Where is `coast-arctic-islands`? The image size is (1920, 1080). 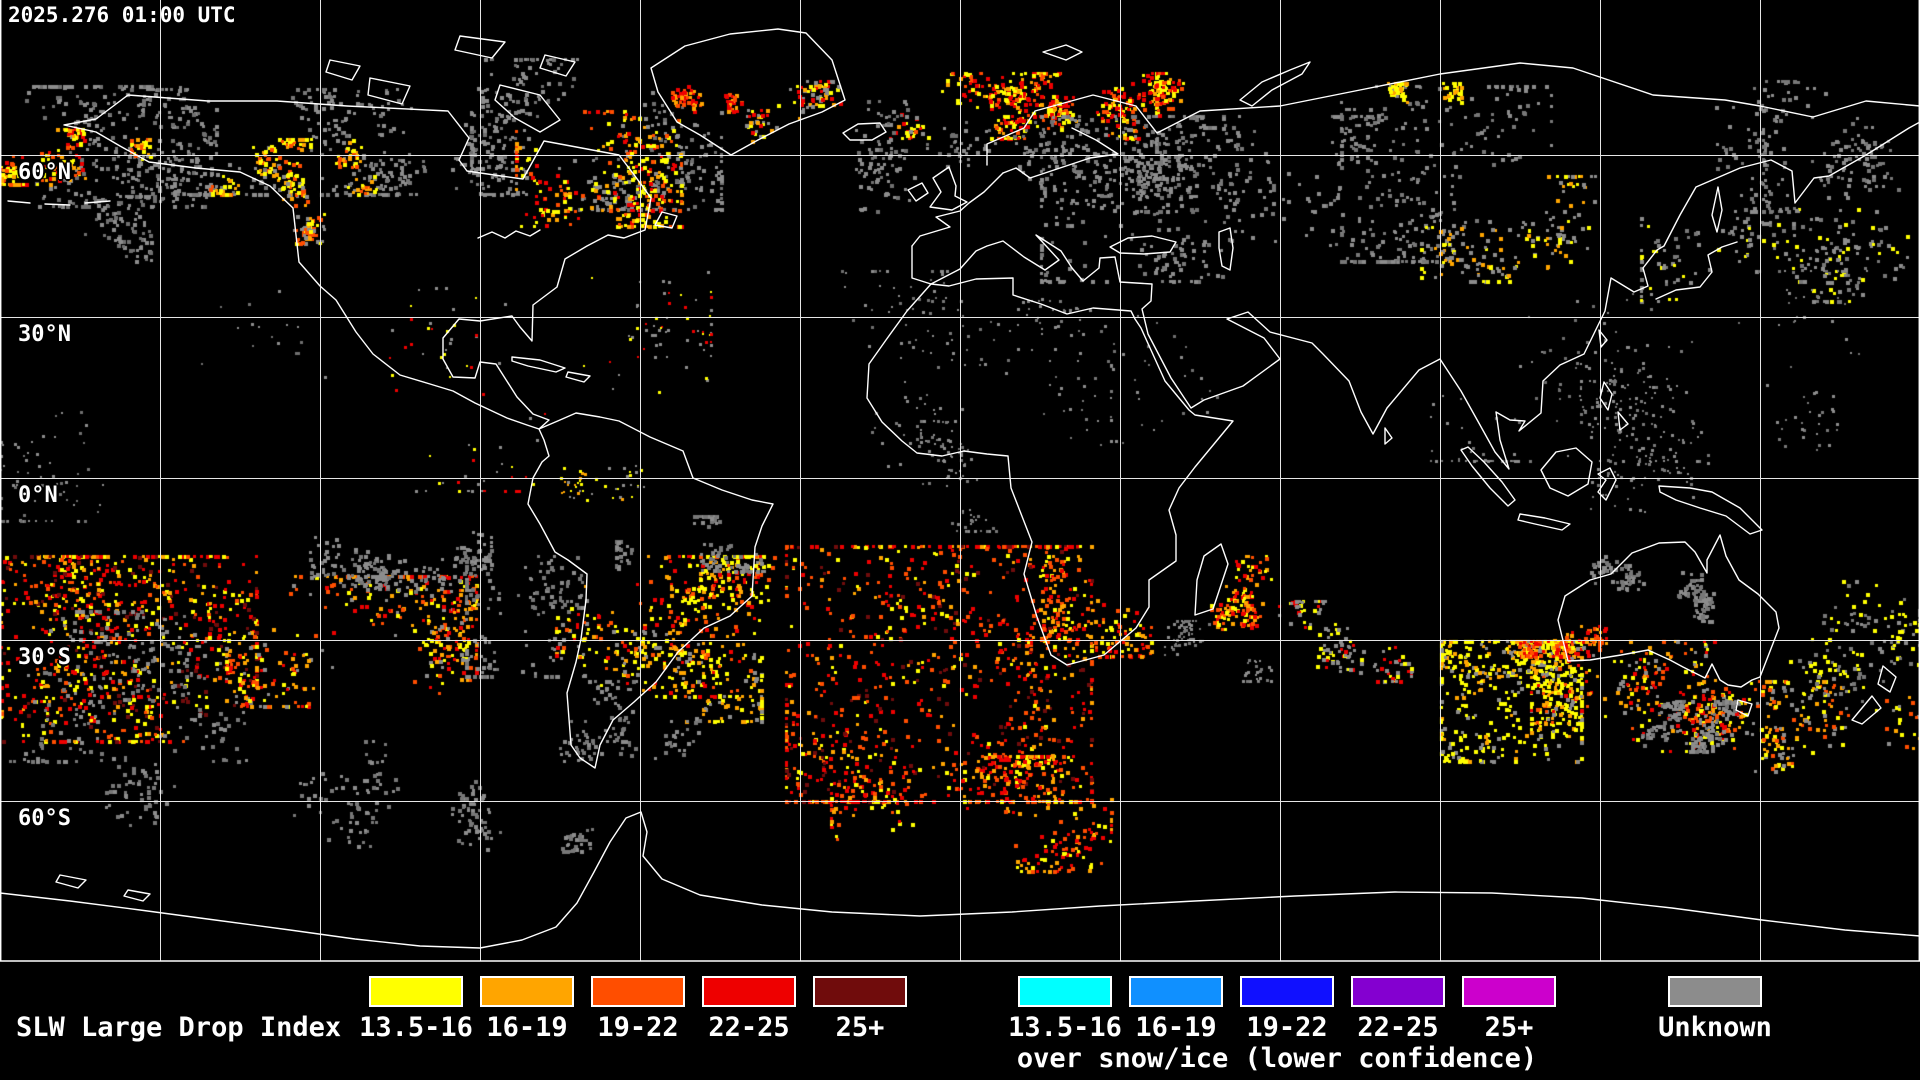
coast-arctic-islands is located at coordinates (450, 84).